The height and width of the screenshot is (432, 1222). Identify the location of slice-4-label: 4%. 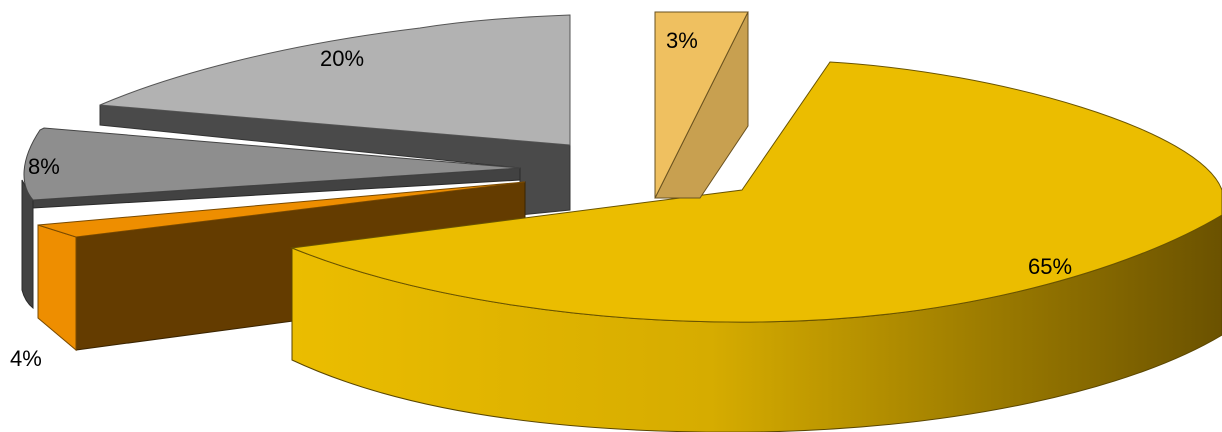
(26, 358).